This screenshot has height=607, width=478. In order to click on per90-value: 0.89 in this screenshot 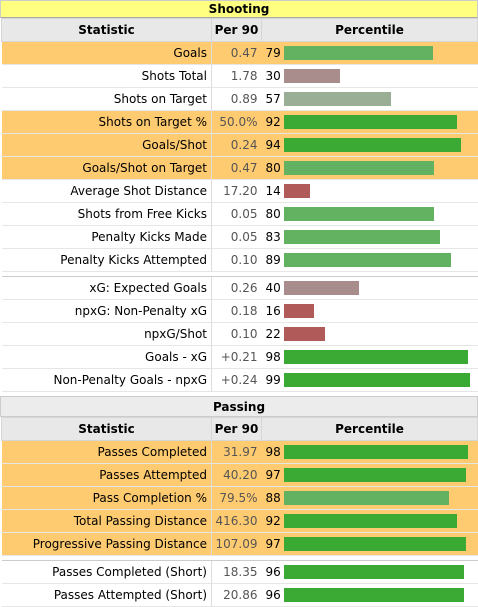, I will do `click(236, 99)`.